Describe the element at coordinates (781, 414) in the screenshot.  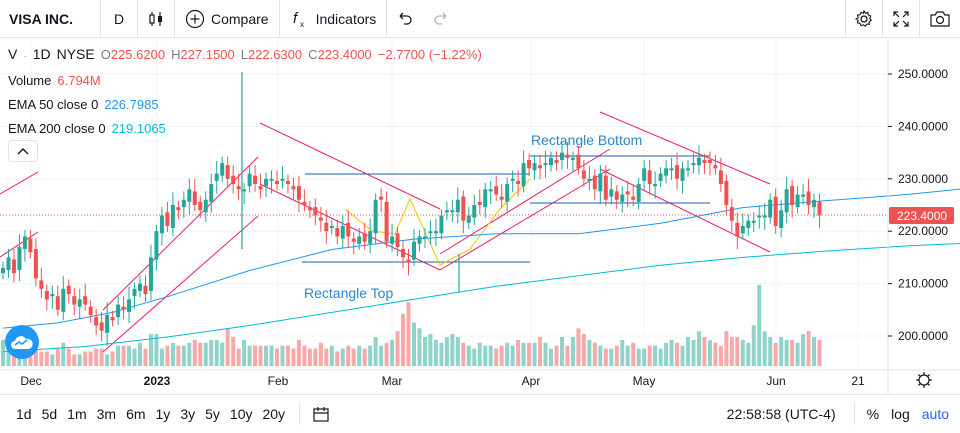
I see `clock-time: 22:58:58 (UTC-4)` at that location.